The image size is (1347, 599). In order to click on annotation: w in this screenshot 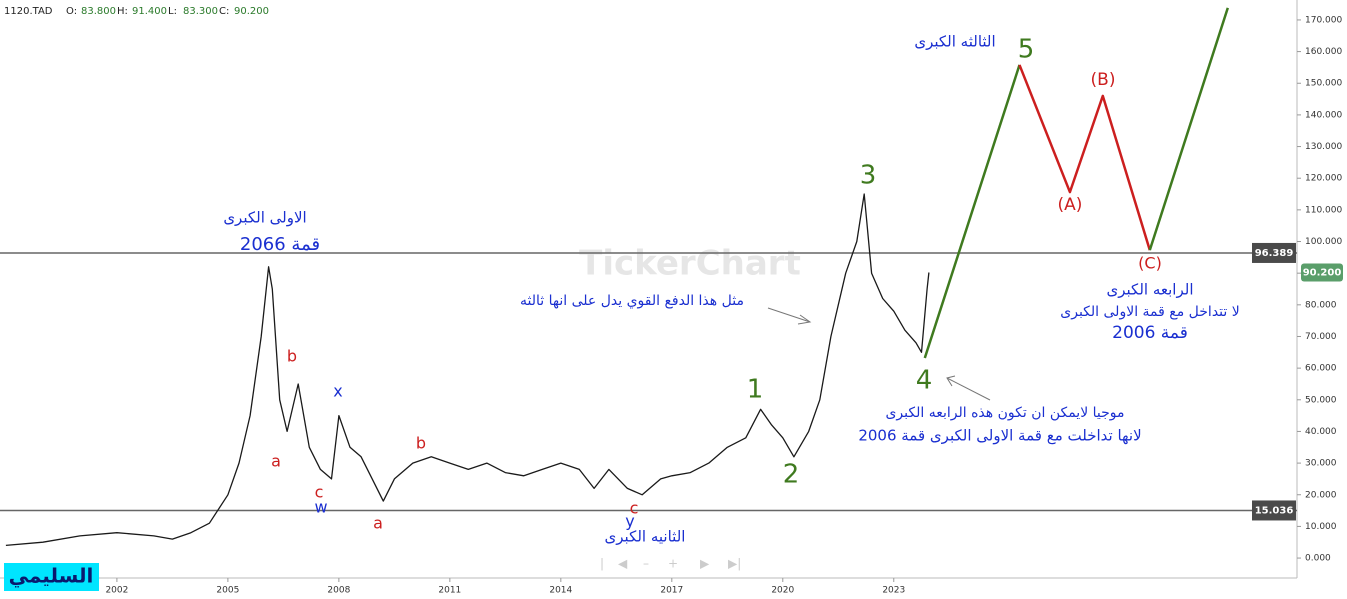, I will do `click(320, 507)`.